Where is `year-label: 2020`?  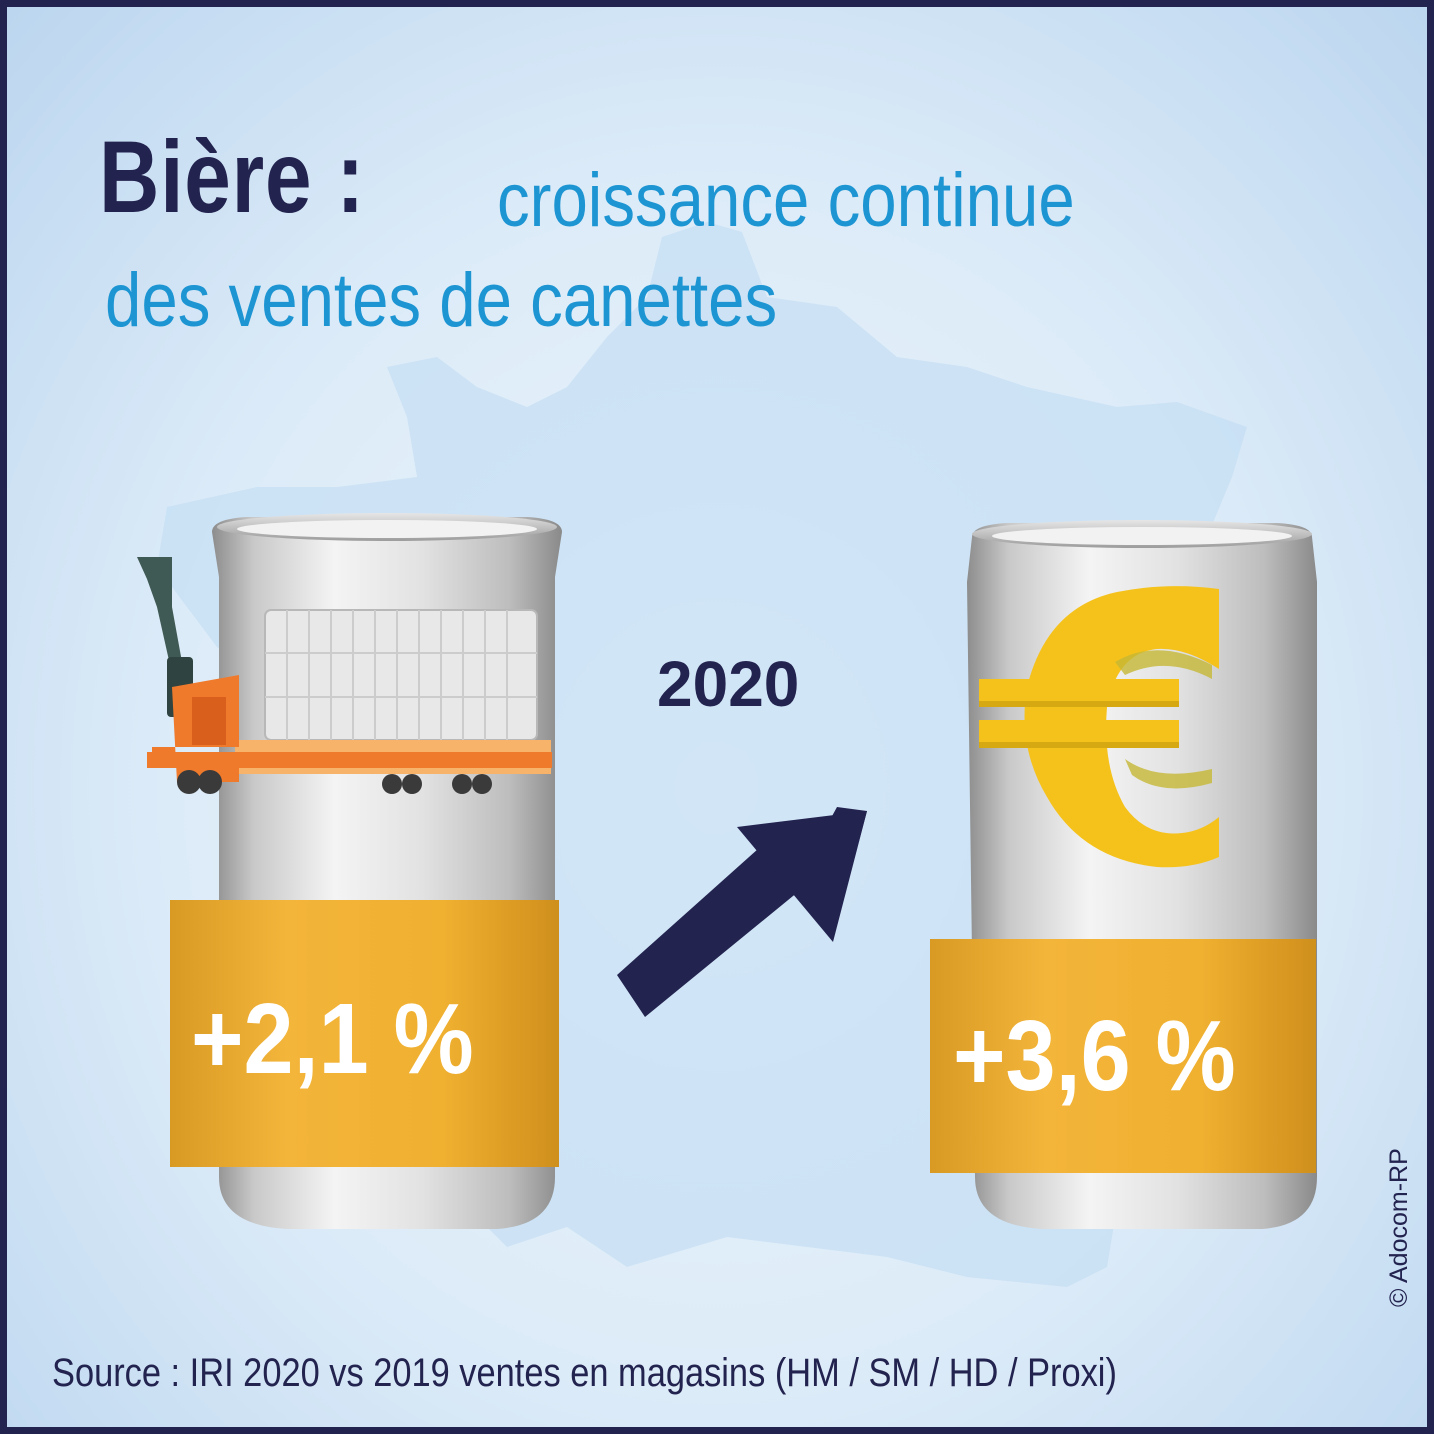
year-label: 2020 is located at coordinates (728, 684).